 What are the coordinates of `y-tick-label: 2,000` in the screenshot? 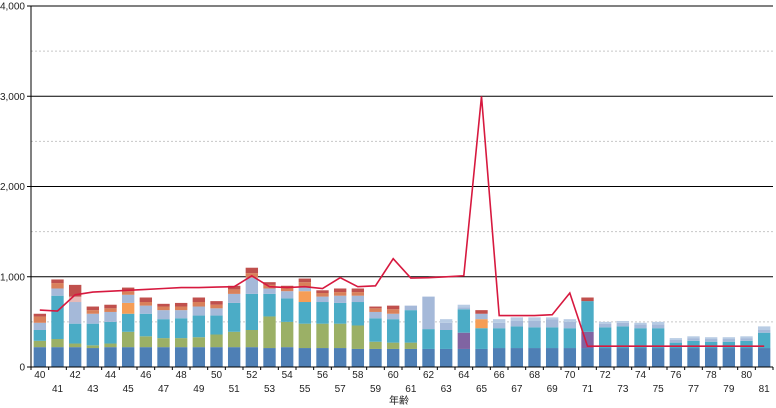 It's located at (12, 187).